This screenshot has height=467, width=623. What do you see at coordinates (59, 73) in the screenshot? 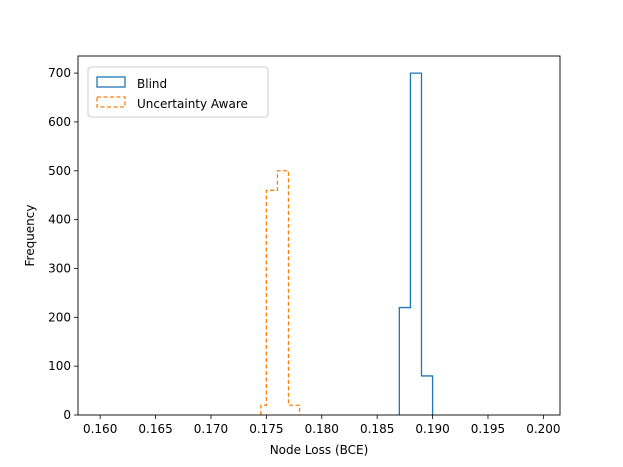
I see `y-tick-label: 700` at bounding box center [59, 73].